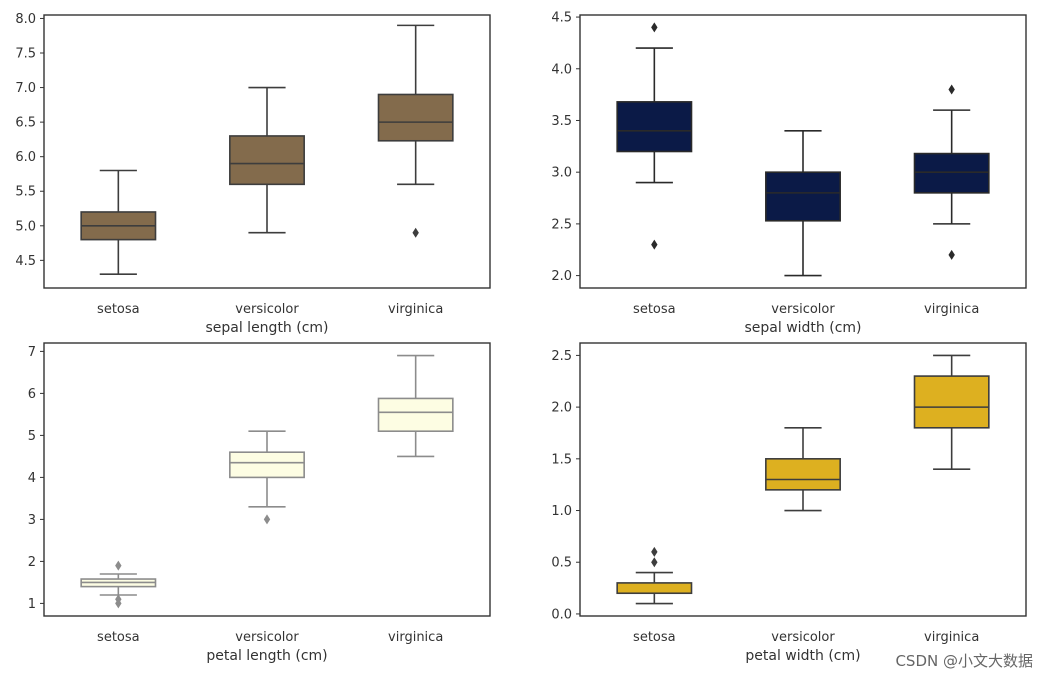 The width and height of the screenshot is (1047, 679). What do you see at coordinates (25, 54) in the screenshot?
I see `y-tick-label: 7.5` at bounding box center [25, 54].